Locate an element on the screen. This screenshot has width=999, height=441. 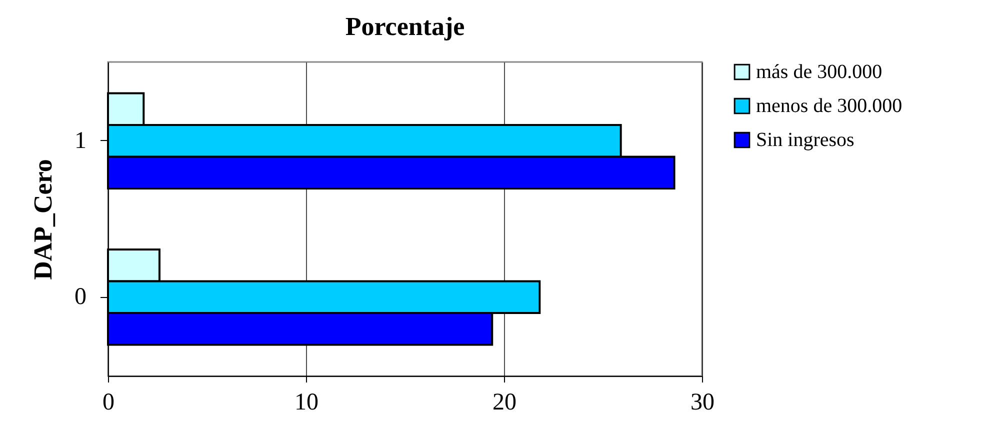
legend-label: menos de 300.000 is located at coordinates (829, 106).